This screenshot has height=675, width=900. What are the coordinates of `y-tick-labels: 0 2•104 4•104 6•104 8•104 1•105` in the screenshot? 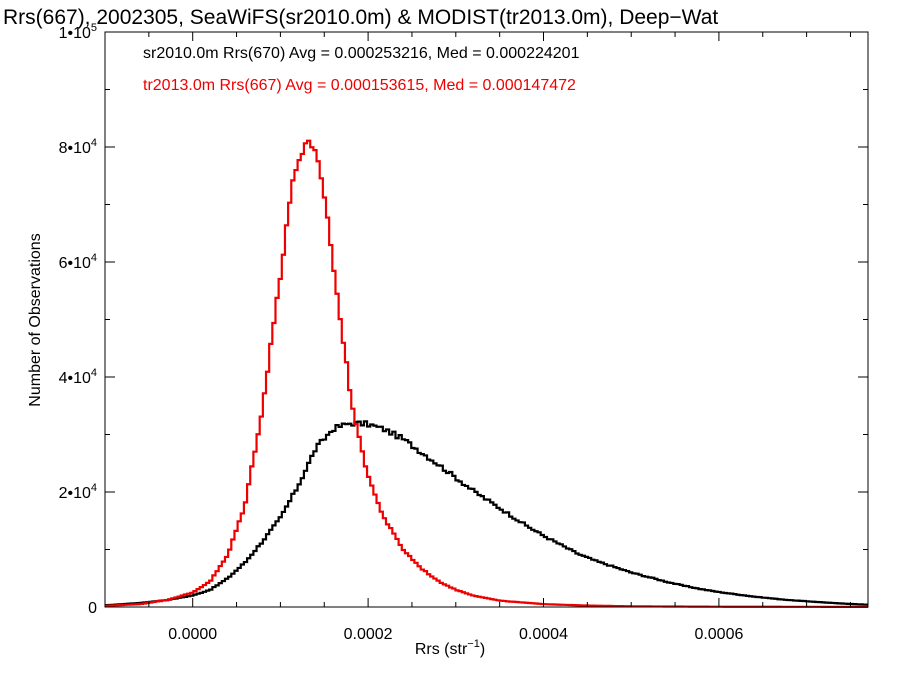 It's located at (78, 319).